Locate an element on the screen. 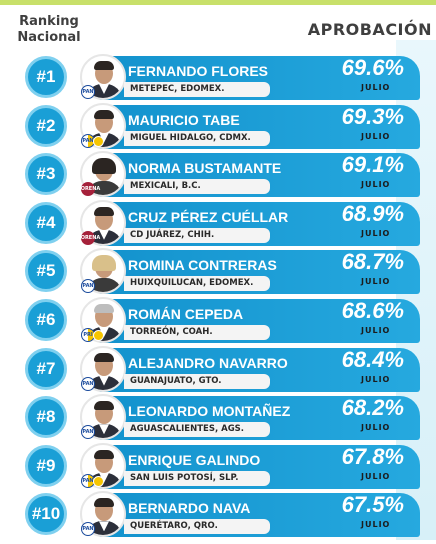 This screenshot has height=544, width=436. approval-percent: 69.1% is located at coordinates (372, 165).